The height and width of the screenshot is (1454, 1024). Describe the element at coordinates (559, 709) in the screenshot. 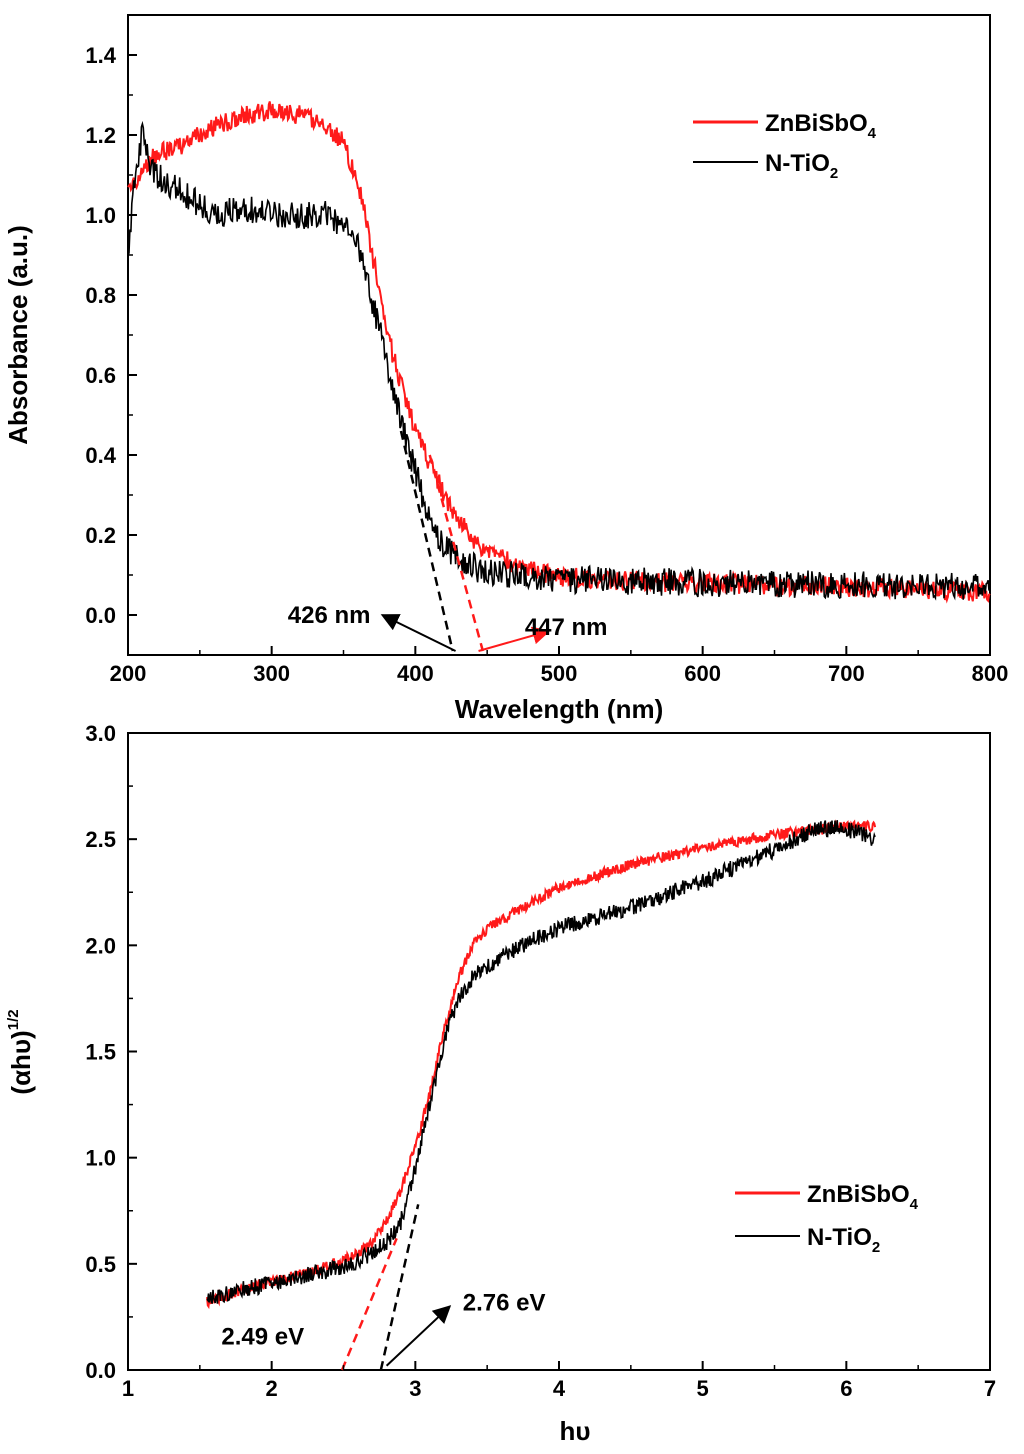

I see `x-axis-label: Wavelength (nm)` at that location.